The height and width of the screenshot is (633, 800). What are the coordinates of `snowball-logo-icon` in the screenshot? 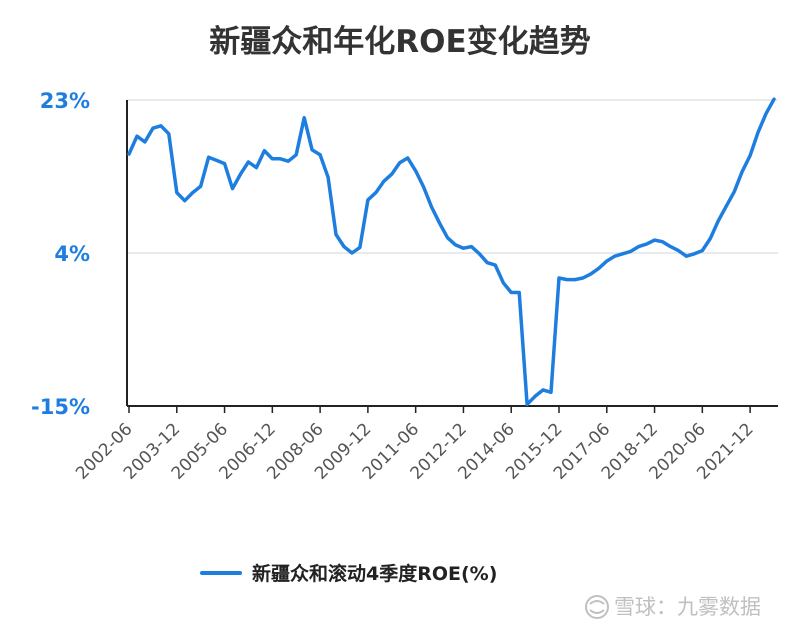 It's located at (597, 607).